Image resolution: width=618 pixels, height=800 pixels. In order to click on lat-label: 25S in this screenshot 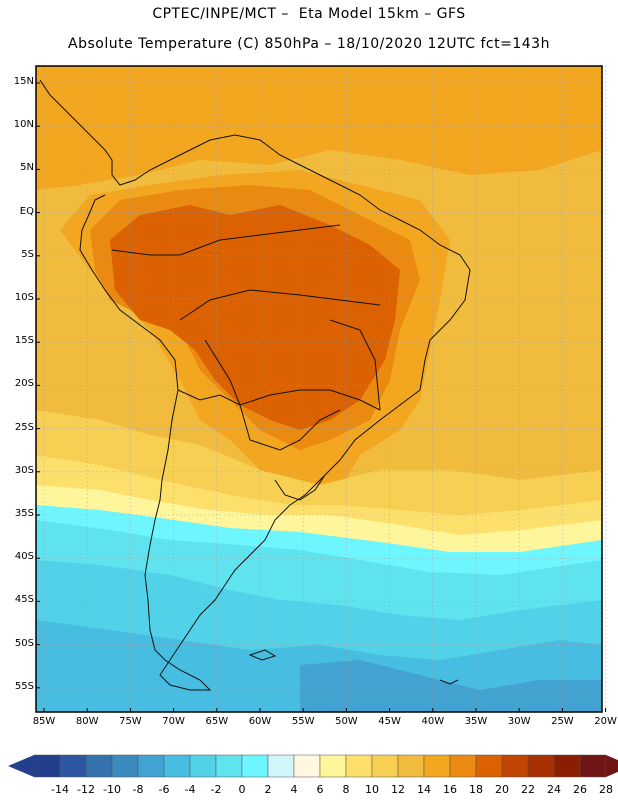, I will do `click(24, 427)`.